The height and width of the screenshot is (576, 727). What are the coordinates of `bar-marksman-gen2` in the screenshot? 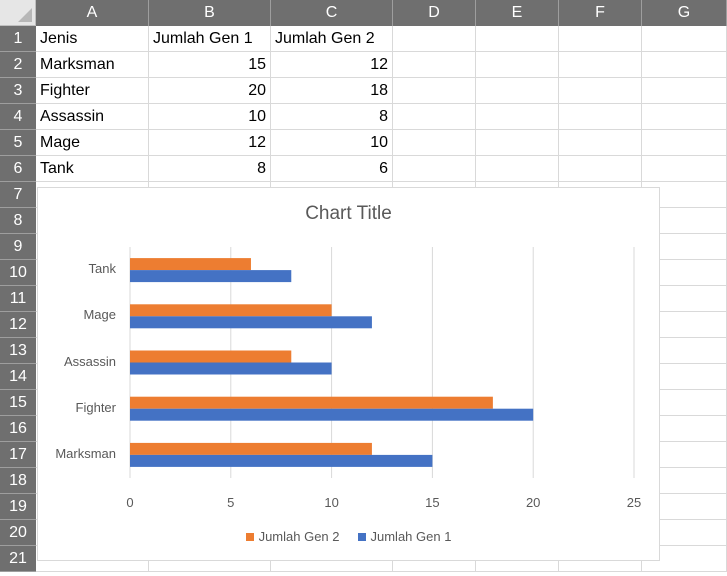 It's located at (251, 448).